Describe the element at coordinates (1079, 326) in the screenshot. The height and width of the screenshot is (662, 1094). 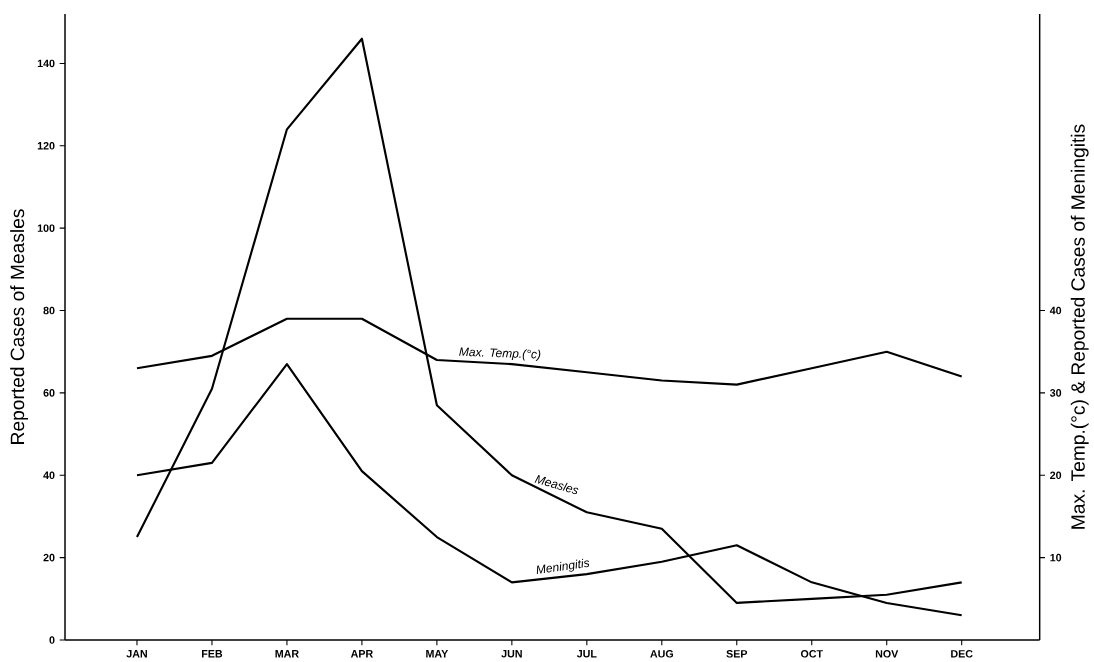
I see `y2-axis-title: Max. Temp.(°c) & Reported Cases of Meningitis` at that location.